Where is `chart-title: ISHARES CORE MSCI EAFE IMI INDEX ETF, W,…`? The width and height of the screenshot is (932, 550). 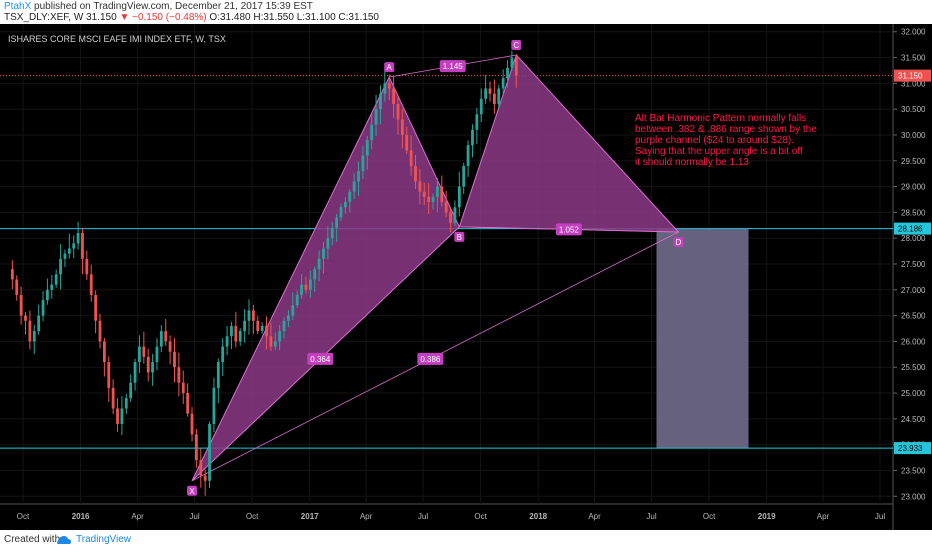
chart-title: ISHARES CORE MSCI EAFE IMI INDEX ETF, W,… is located at coordinates (117, 39).